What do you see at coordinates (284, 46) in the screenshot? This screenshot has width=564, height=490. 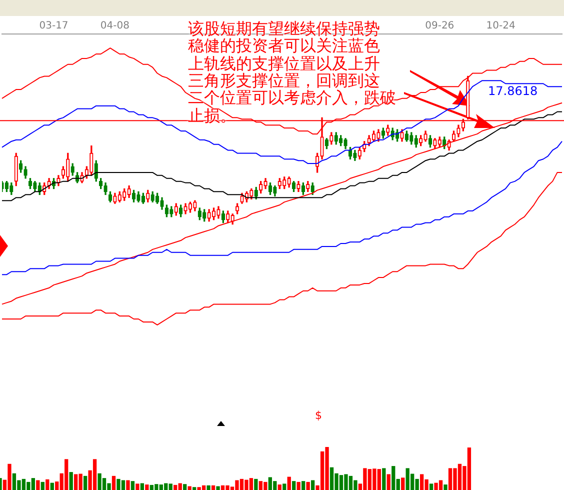 I see `text: 稳健的投资者可以关注蓝色` at bounding box center [284, 46].